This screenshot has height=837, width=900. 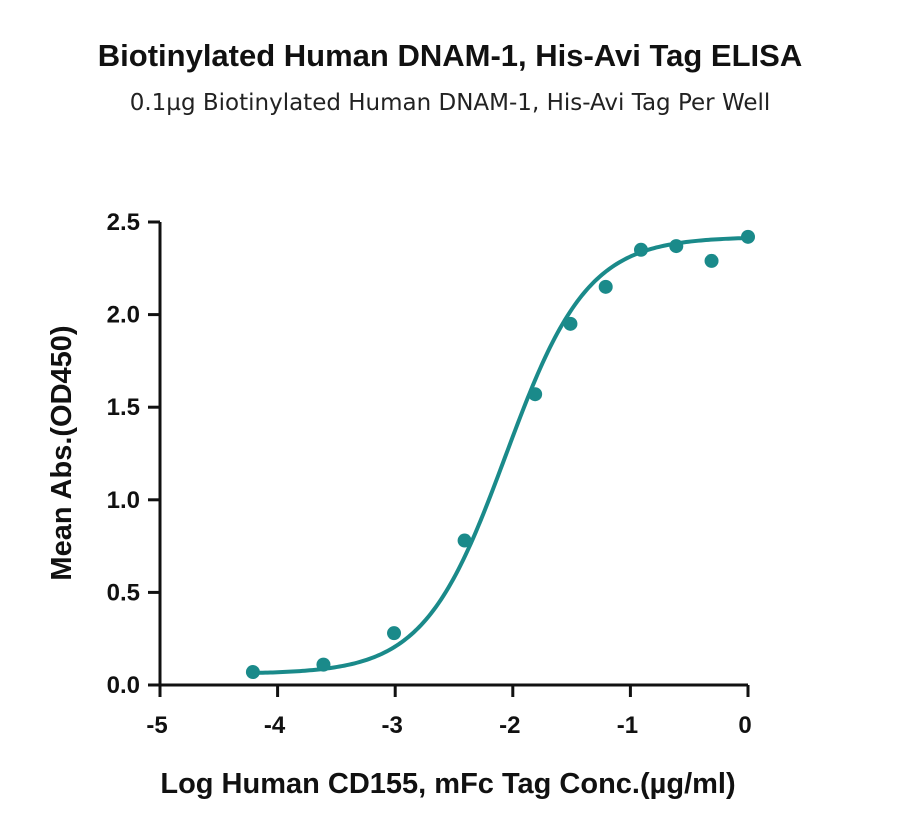 What do you see at coordinates (123, 592) in the screenshot?
I see `y-tick-label: 0.5` at bounding box center [123, 592].